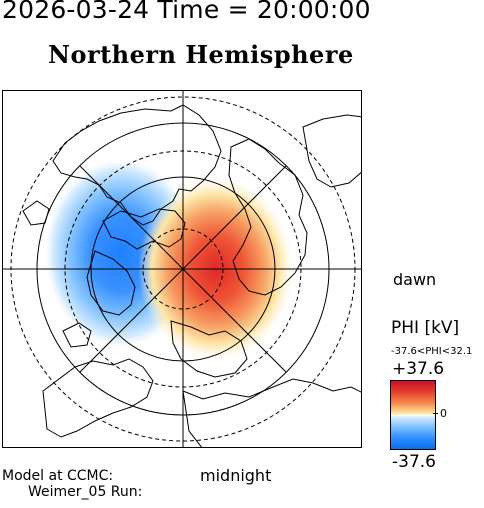 This screenshot has height=508, width=484. What do you see at coordinates (85, 492) in the screenshot?
I see `run-credit: Weimer_05 Run:` at bounding box center [85, 492].